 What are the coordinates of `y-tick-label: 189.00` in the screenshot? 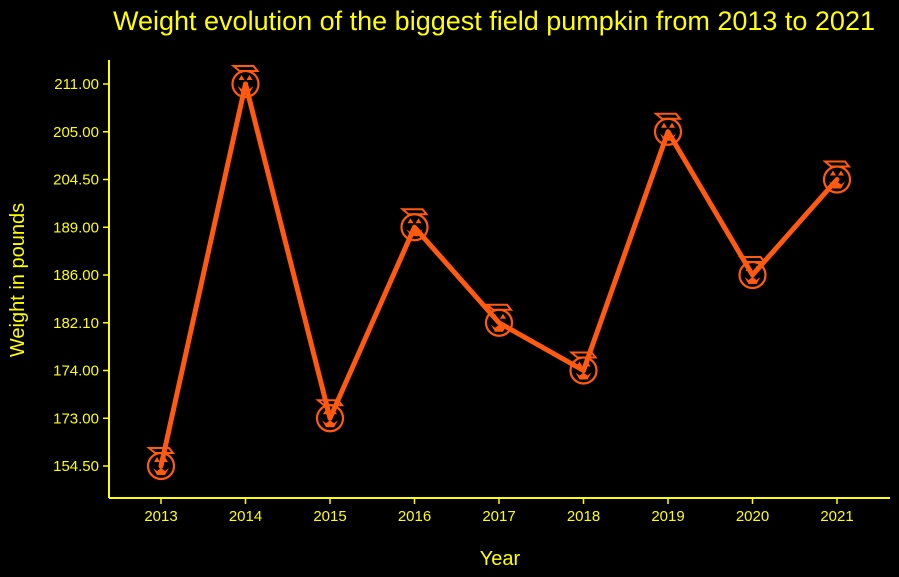 It's located at (76, 227).